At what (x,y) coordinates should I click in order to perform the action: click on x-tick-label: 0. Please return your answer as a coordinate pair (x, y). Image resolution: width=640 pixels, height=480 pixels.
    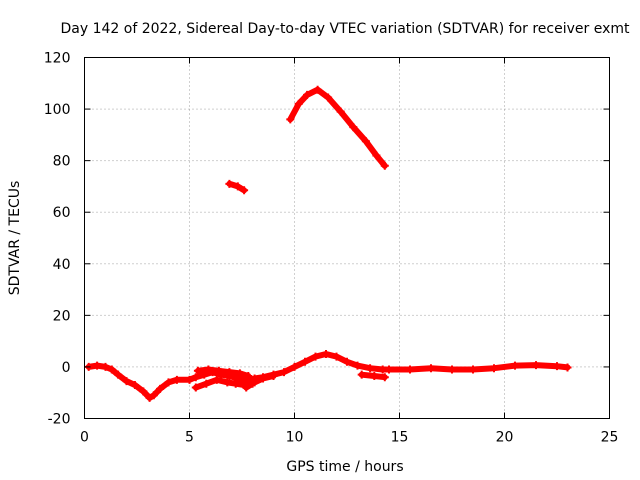
    Looking at the image, I should click on (84, 438).